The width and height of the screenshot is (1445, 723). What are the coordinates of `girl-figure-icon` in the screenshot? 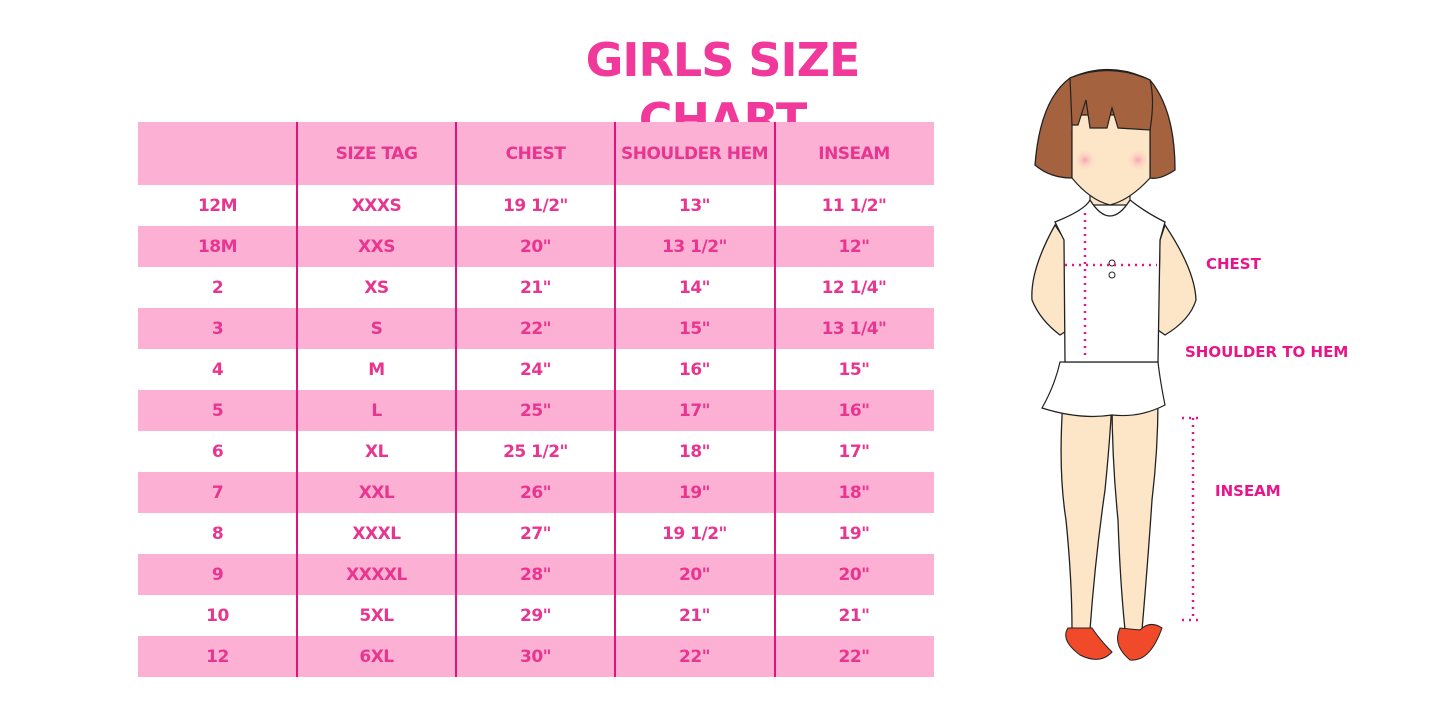 It's located at (1115, 364).